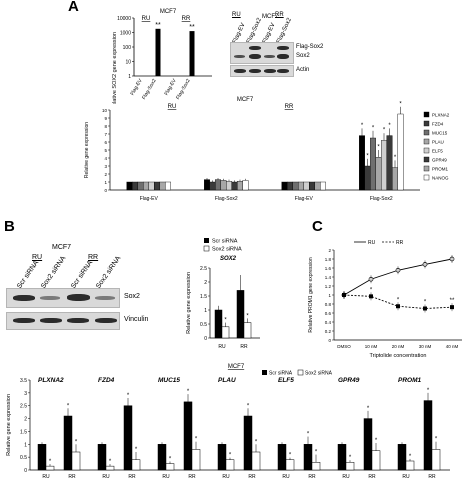  What do you see at coordinates (438, 142) in the screenshot?
I see `legend-label: PLAU` at bounding box center [438, 142].